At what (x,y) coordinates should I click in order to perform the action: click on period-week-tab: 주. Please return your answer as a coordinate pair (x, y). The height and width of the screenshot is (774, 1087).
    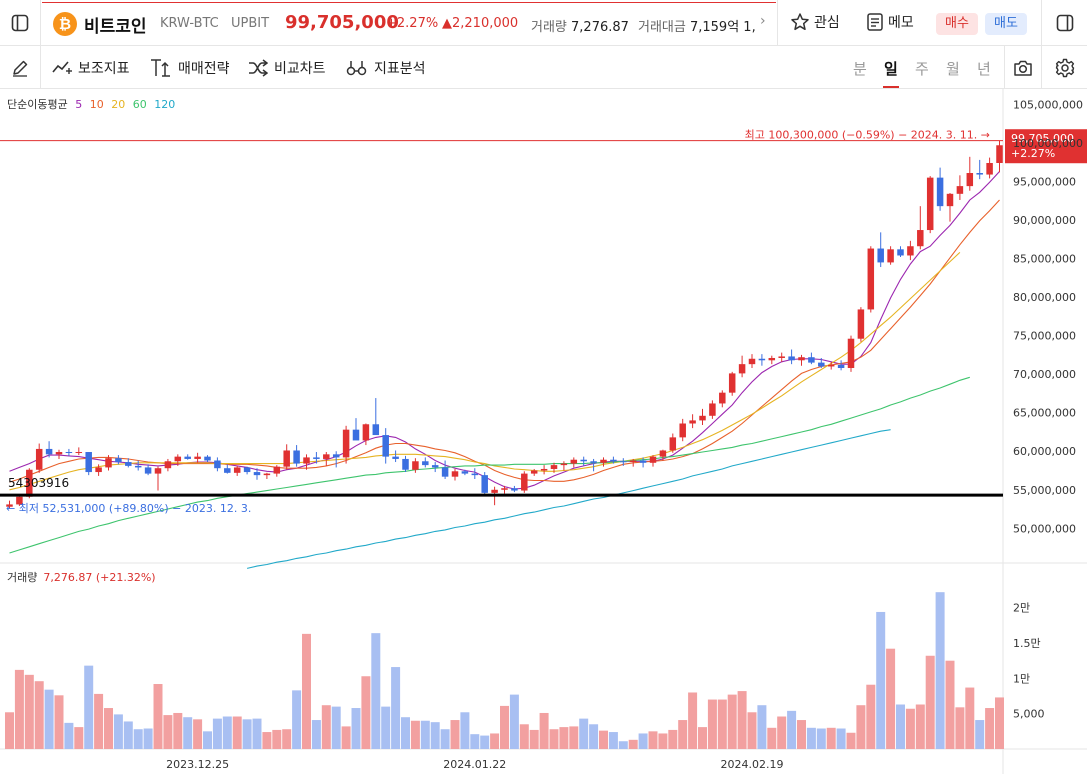
    Looking at the image, I should click on (922, 69).